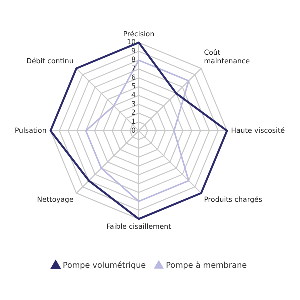 The height and width of the screenshot is (300, 300). I want to click on legend-label: Pompe volumétrique, so click(104, 265).